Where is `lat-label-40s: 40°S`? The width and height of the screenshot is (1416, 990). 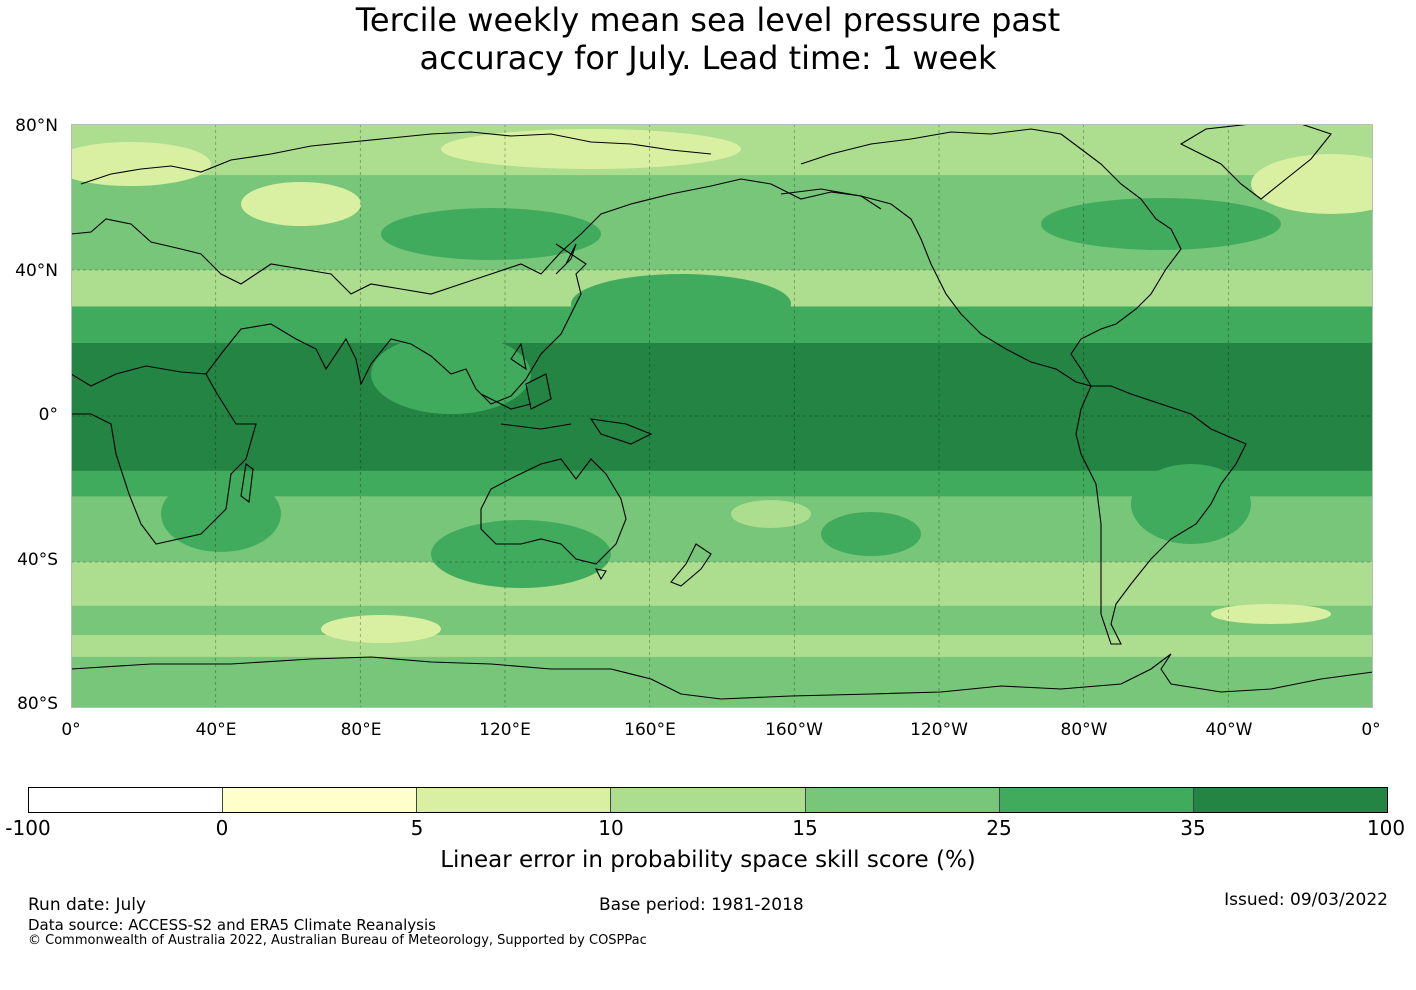
lat-label-40s: 40°S is located at coordinates (37, 560).